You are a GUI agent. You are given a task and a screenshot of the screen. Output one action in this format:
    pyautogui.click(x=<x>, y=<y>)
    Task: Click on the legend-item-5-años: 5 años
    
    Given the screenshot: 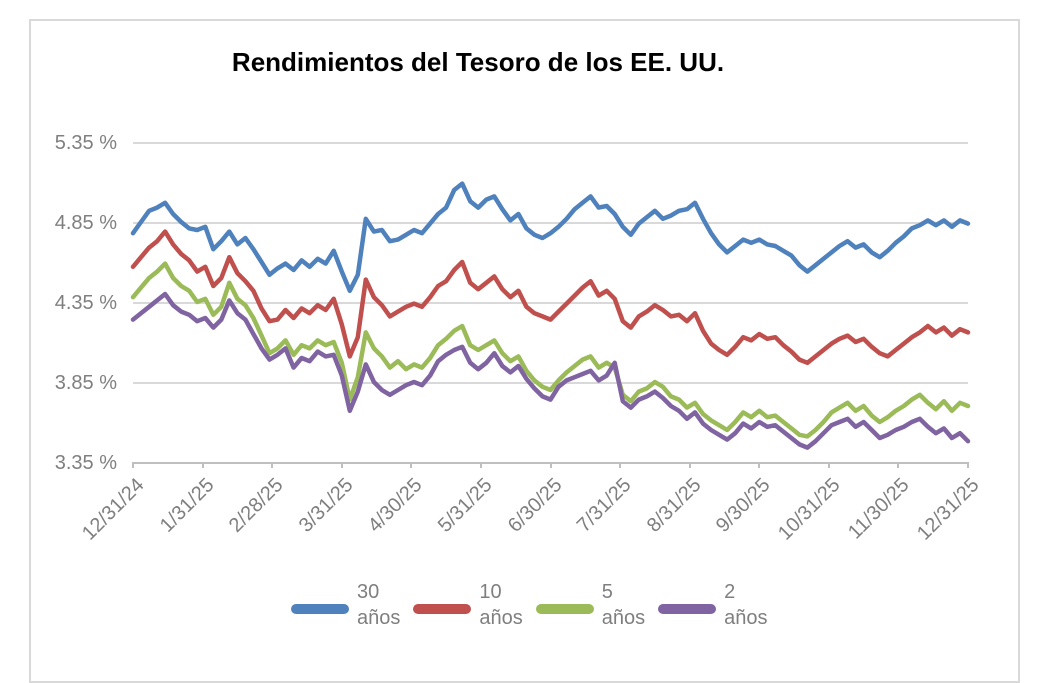 What is the action you would take?
    pyautogui.click(x=590, y=605)
    